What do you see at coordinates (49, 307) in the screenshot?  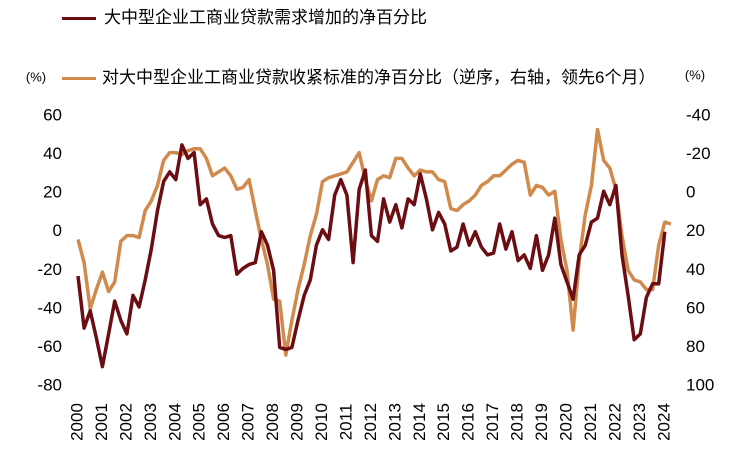 I see `y-tick-label: -40` at bounding box center [49, 307].